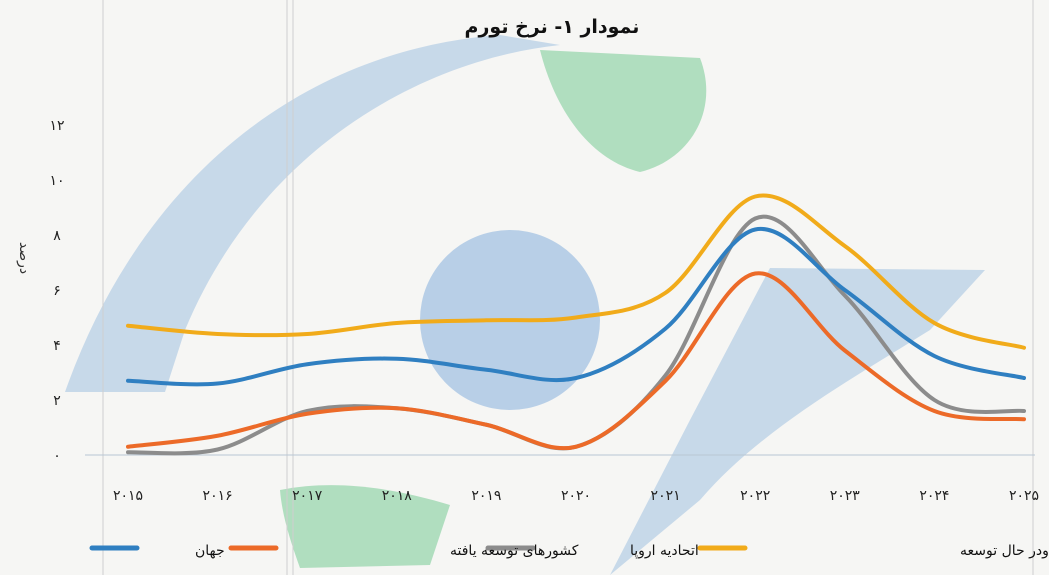 The width and height of the screenshot is (1049, 575). I want to click on y-tick-label: ۰, so click(57, 456).